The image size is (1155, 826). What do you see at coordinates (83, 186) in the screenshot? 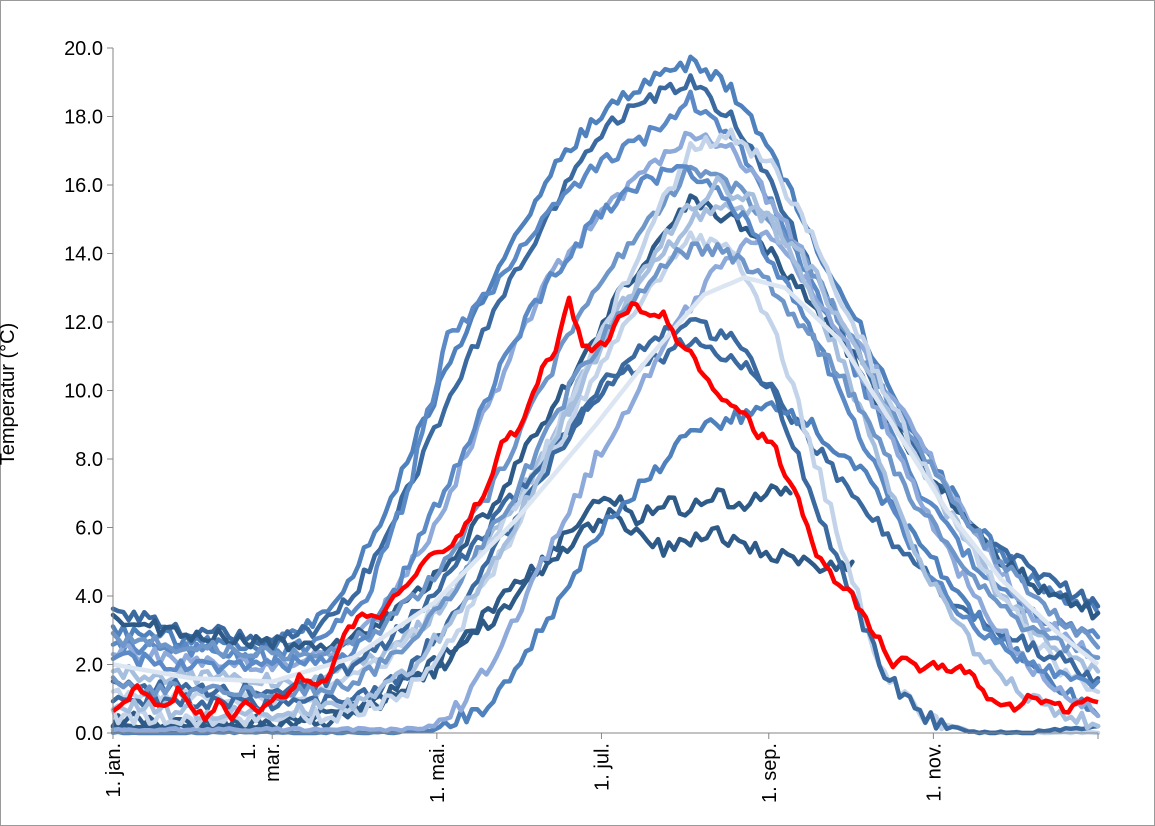
I see `y-tick-label: 16.0` at bounding box center [83, 186].